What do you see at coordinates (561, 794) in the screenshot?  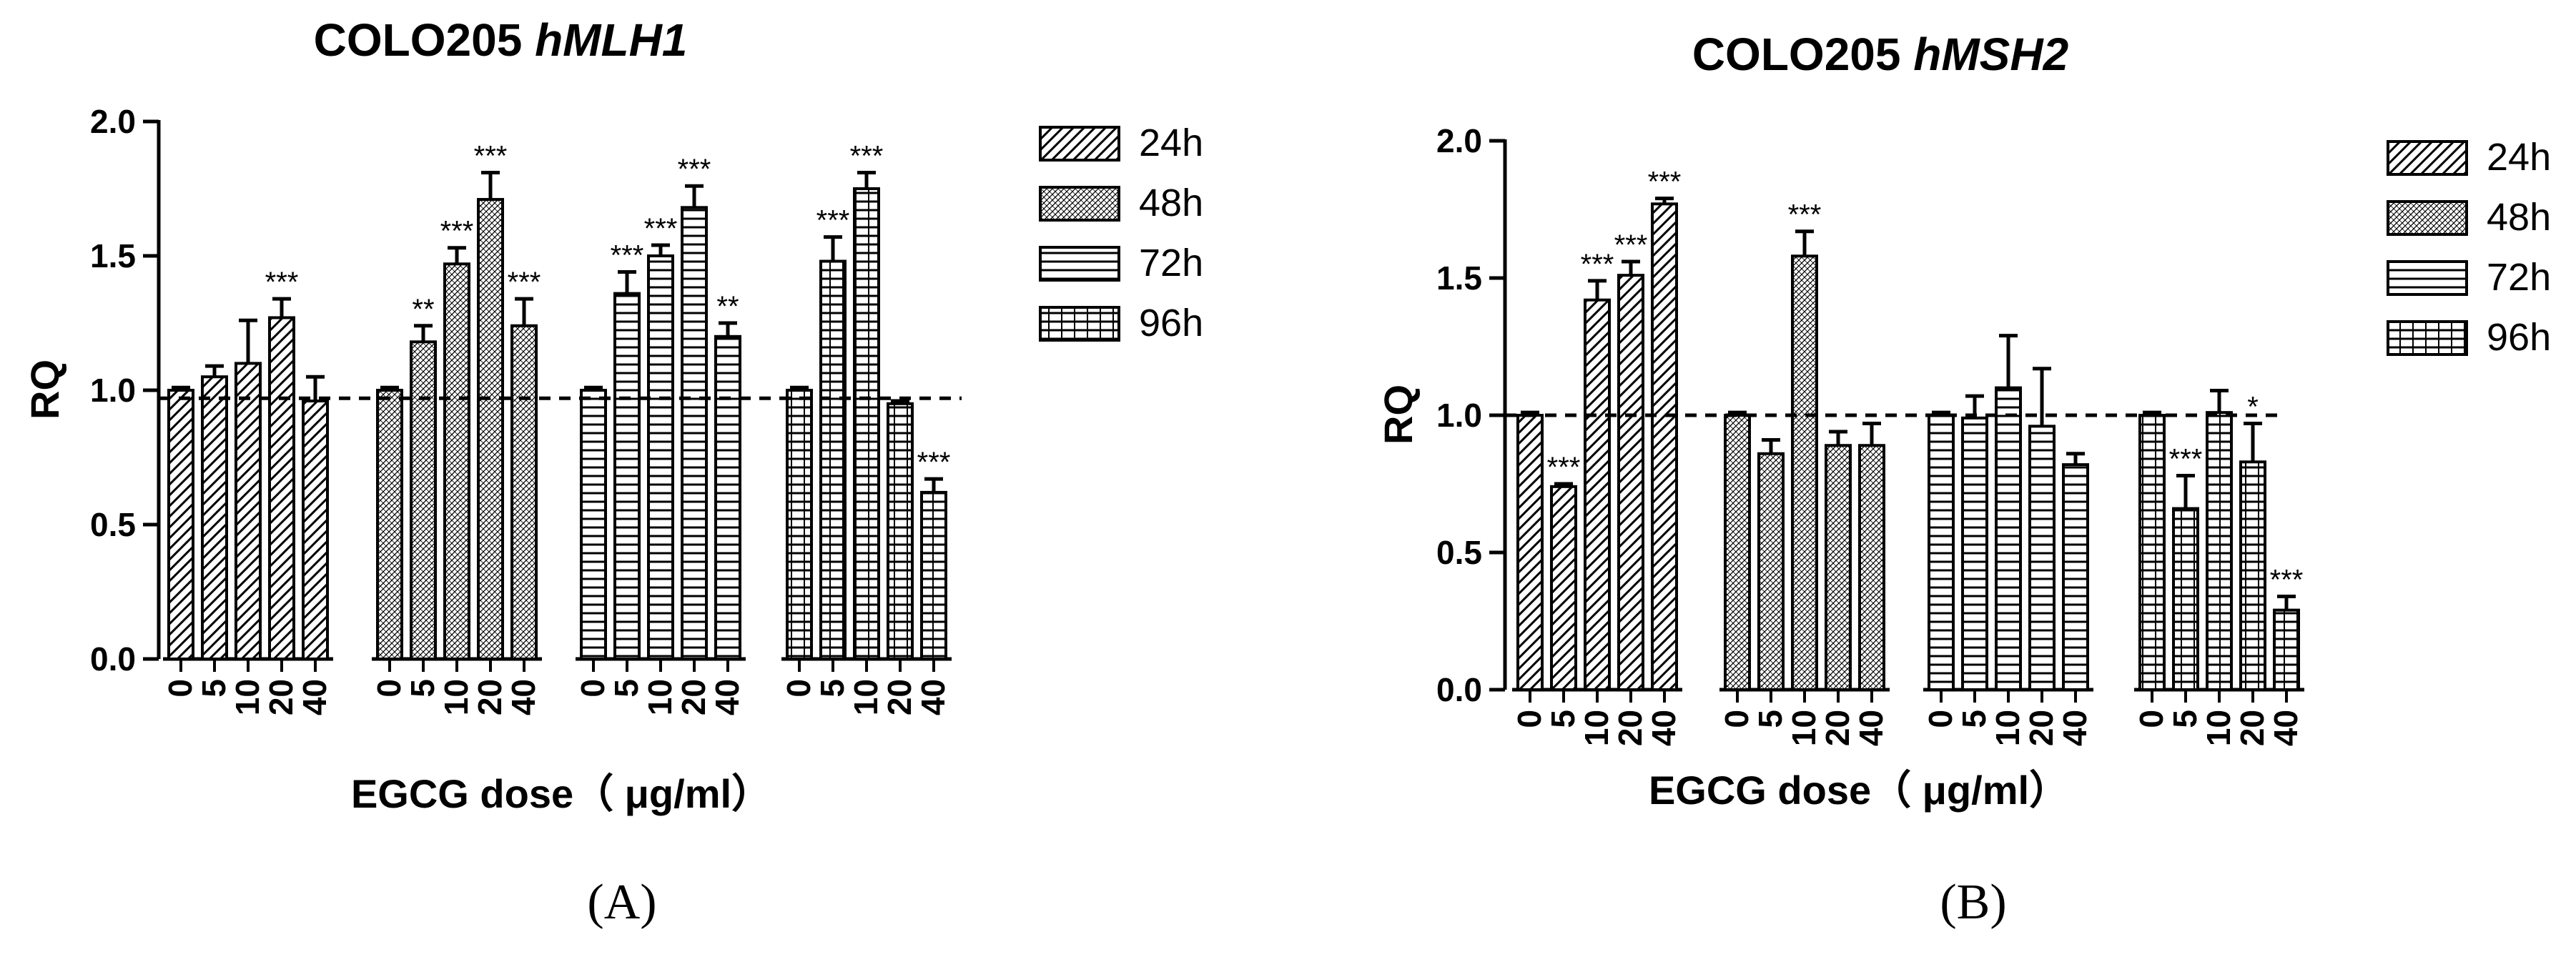 I see `xlabel-a: EGCG dose（ μg/ml）` at bounding box center [561, 794].